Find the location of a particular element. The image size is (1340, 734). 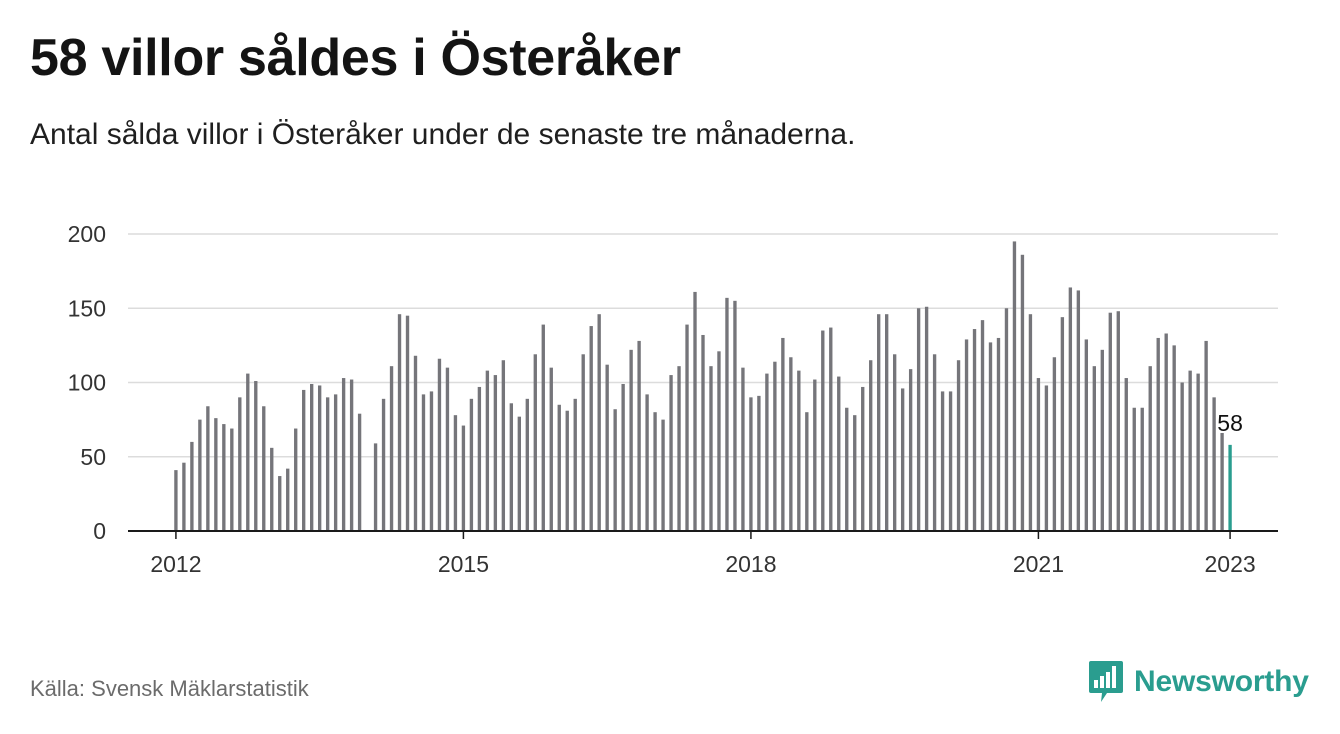

x-axis-labels: 2012 2015 2018 2021 2023 is located at coordinates (702, 564).